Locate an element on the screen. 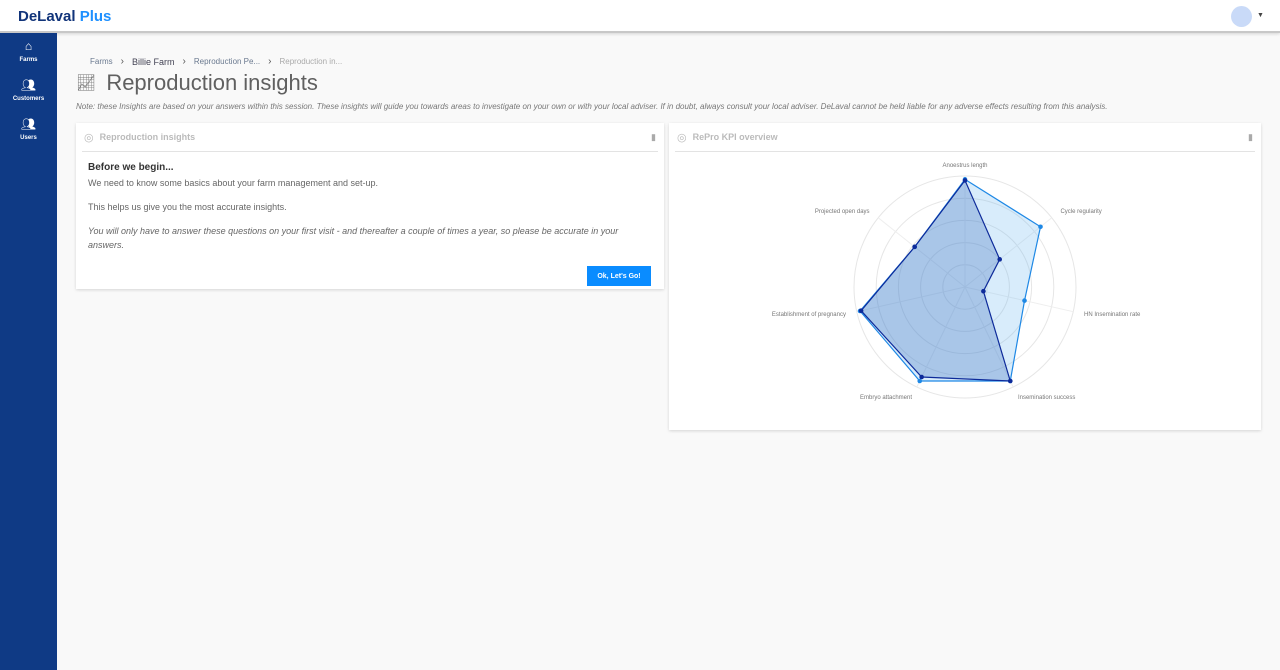  farm-icon: ⌂ is located at coordinates (28, 46).